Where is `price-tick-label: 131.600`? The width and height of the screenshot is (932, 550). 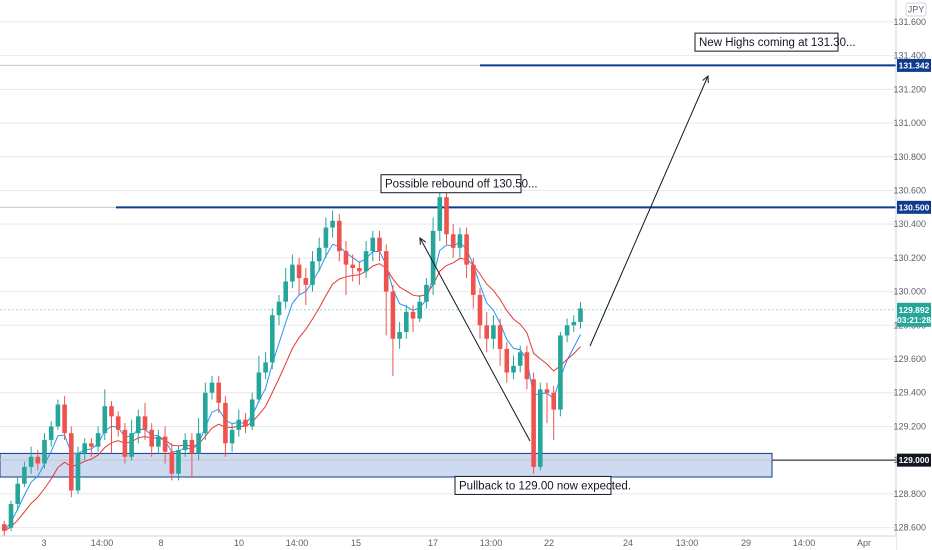 price-tick-label: 131.600 is located at coordinates (909, 22).